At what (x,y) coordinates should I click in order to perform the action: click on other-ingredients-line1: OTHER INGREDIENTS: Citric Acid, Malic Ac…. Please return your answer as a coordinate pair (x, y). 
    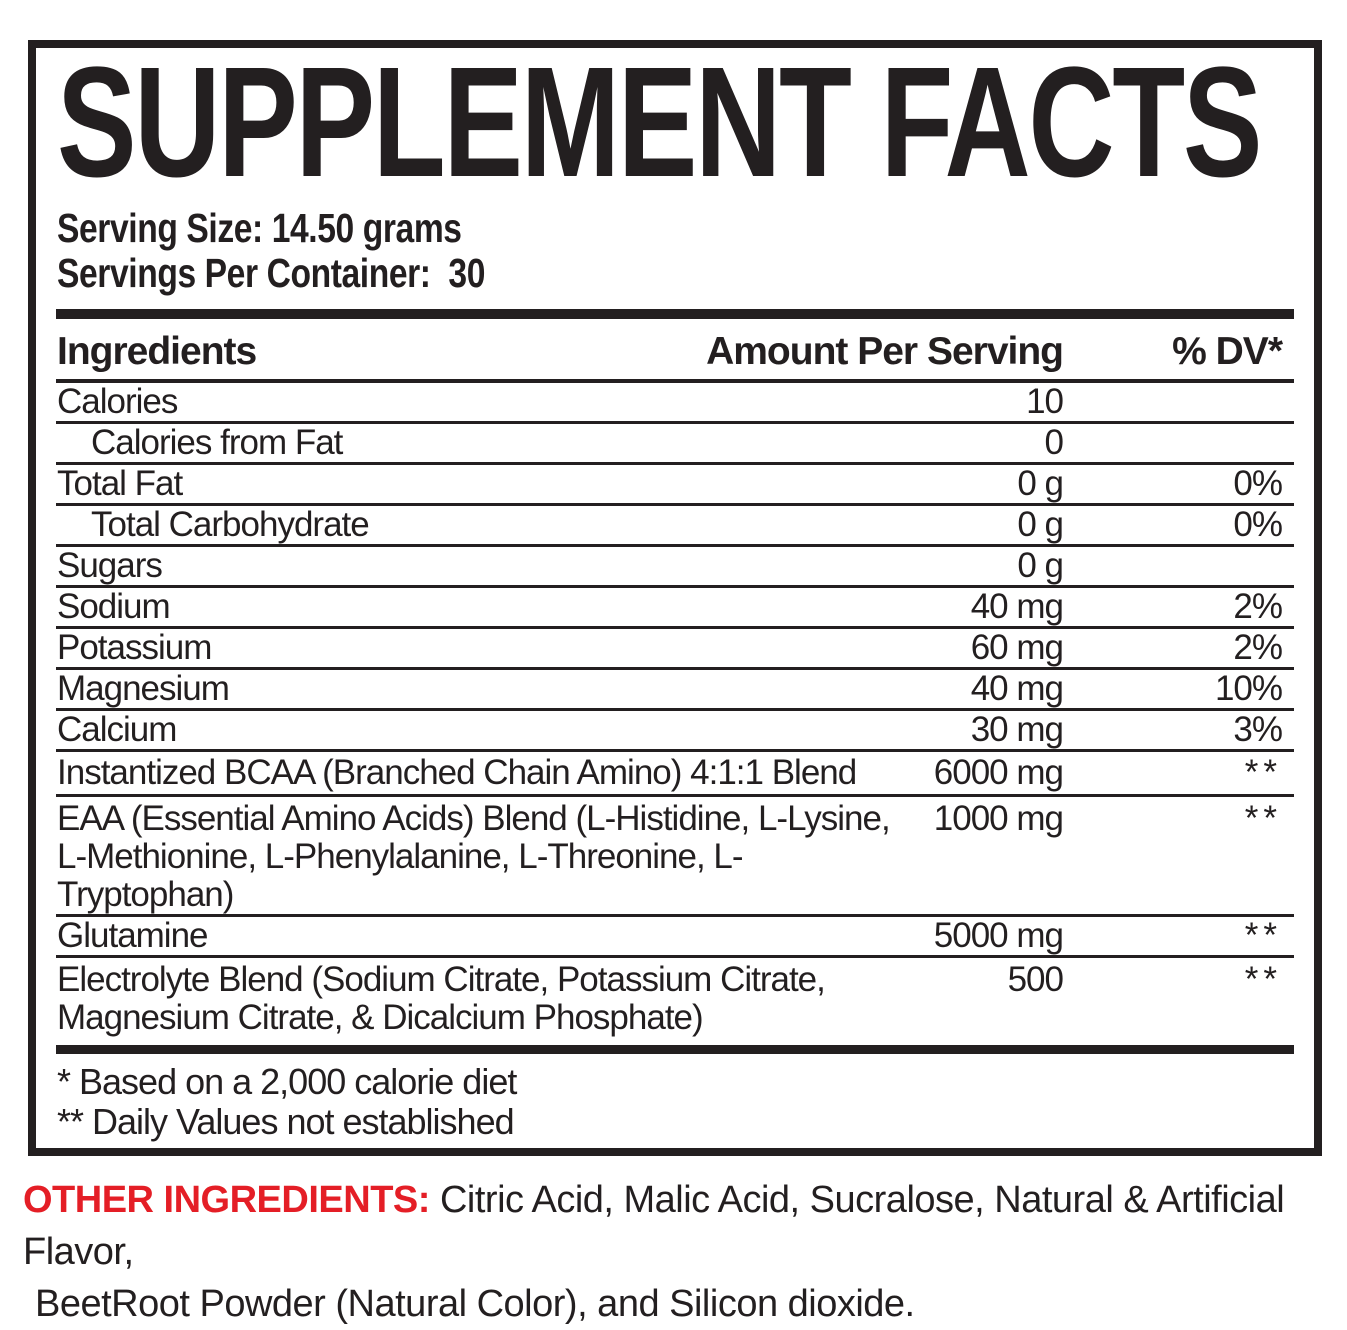
    Looking at the image, I should click on (685, 1226).